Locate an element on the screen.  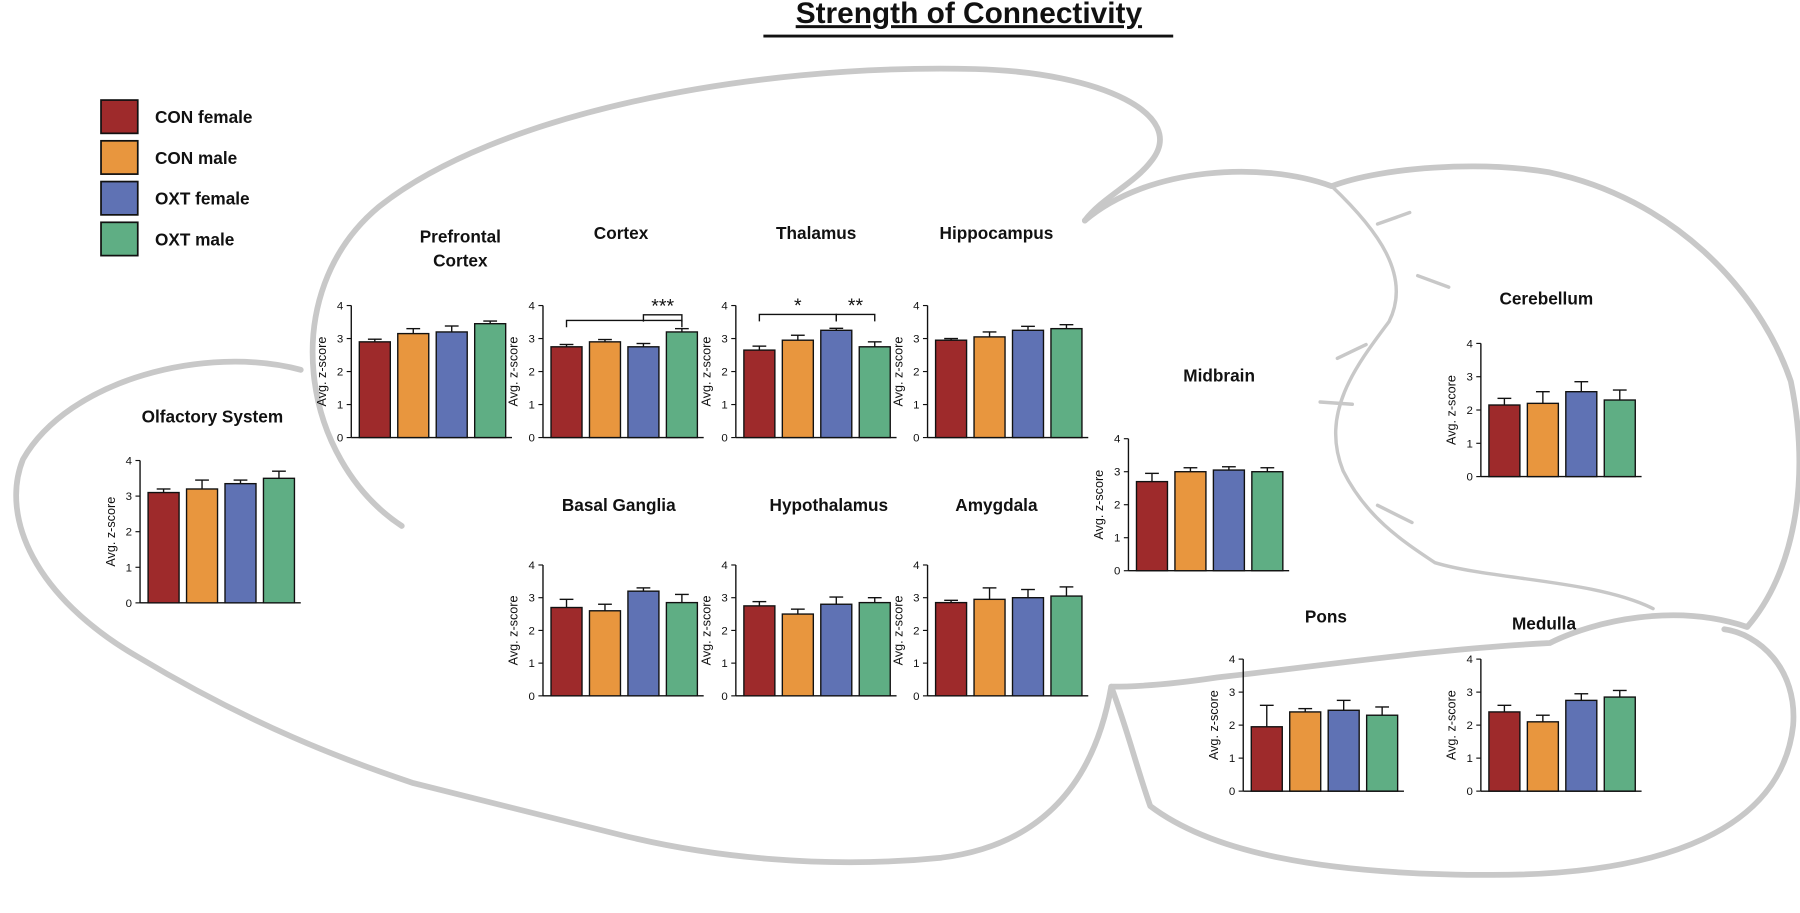
chart-panel: Olfactory System 0 1 2 3 4 Avg. z-score is located at coordinates (202, 508).